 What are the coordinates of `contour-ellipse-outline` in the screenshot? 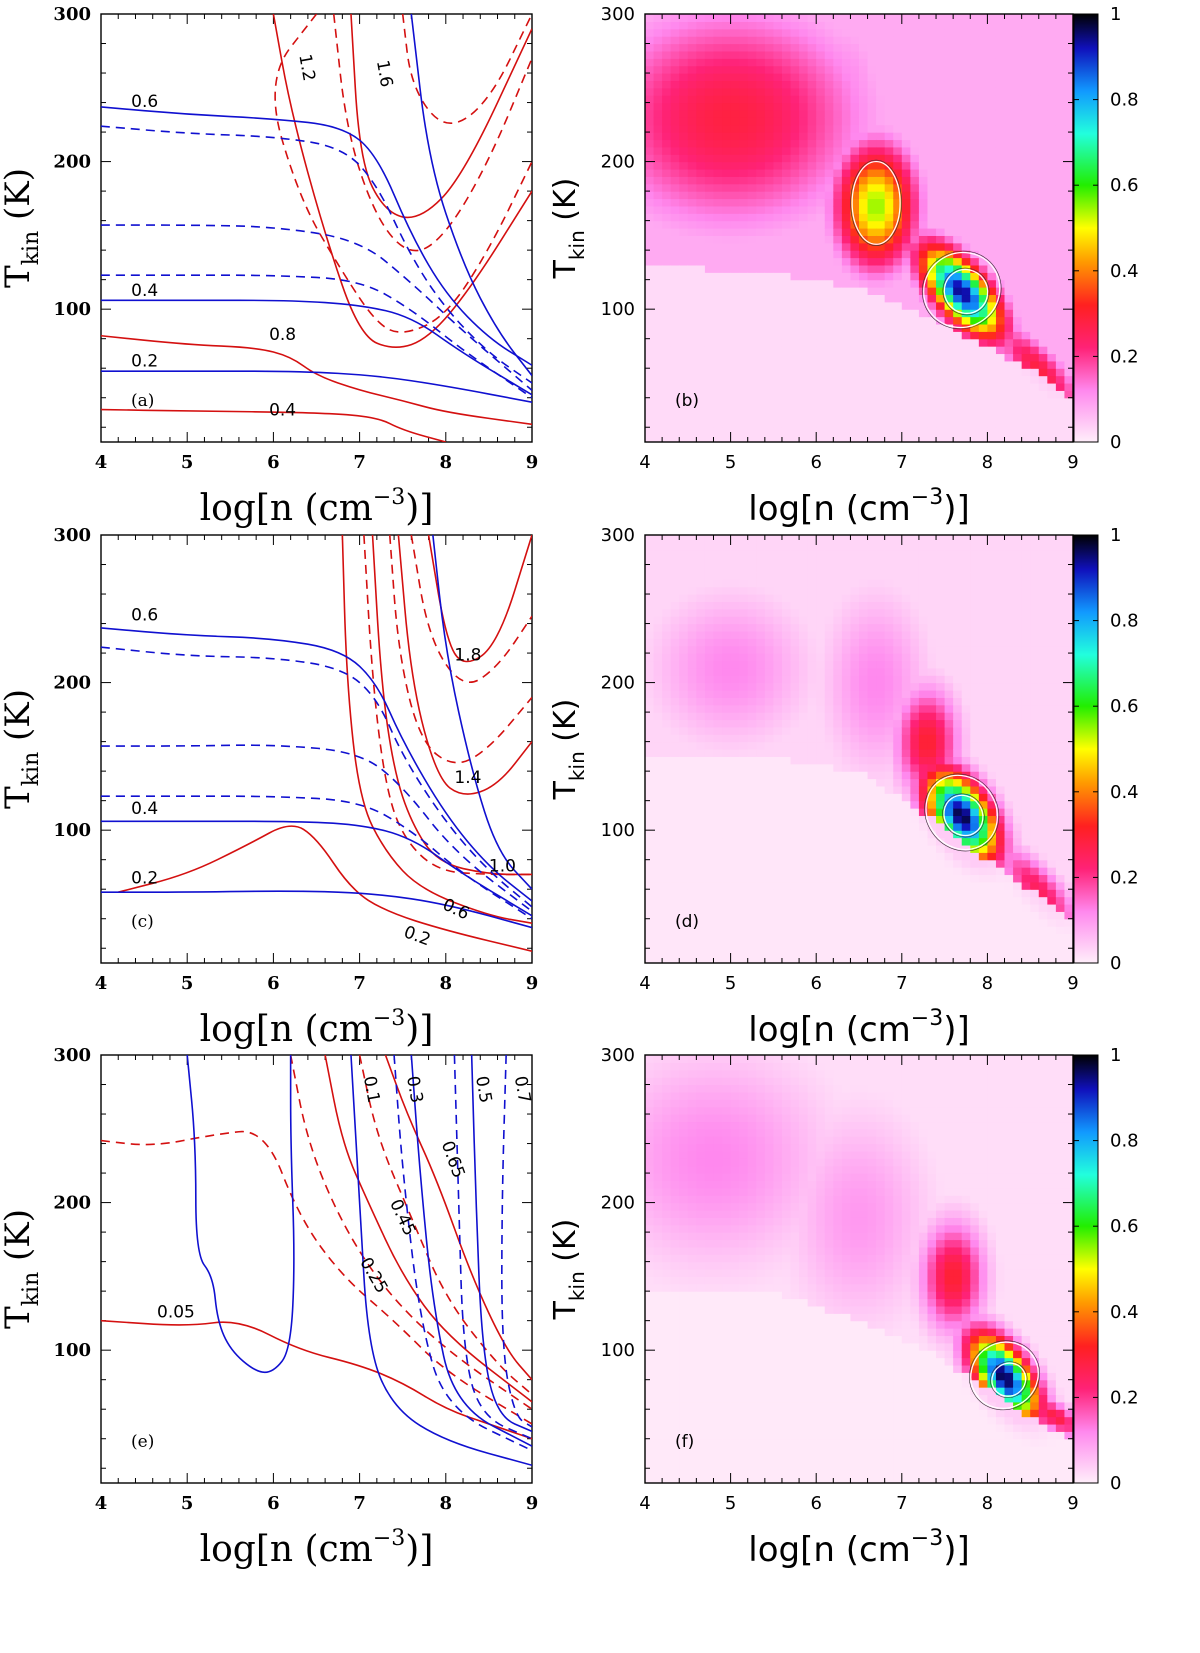 It's located at (961, 290).